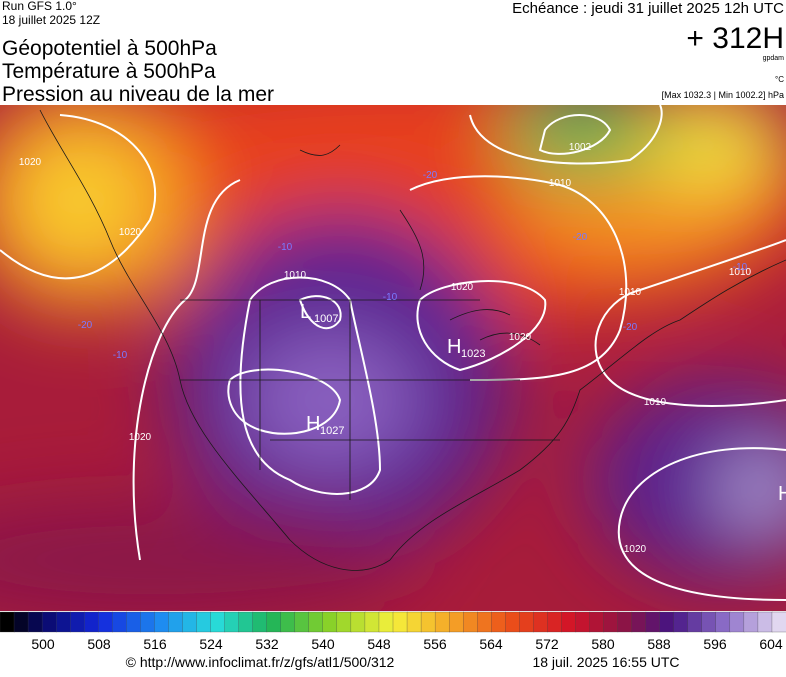  Describe the element at coordinates (211, 644) in the screenshot. I see `colorbar-label: 524` at that location.